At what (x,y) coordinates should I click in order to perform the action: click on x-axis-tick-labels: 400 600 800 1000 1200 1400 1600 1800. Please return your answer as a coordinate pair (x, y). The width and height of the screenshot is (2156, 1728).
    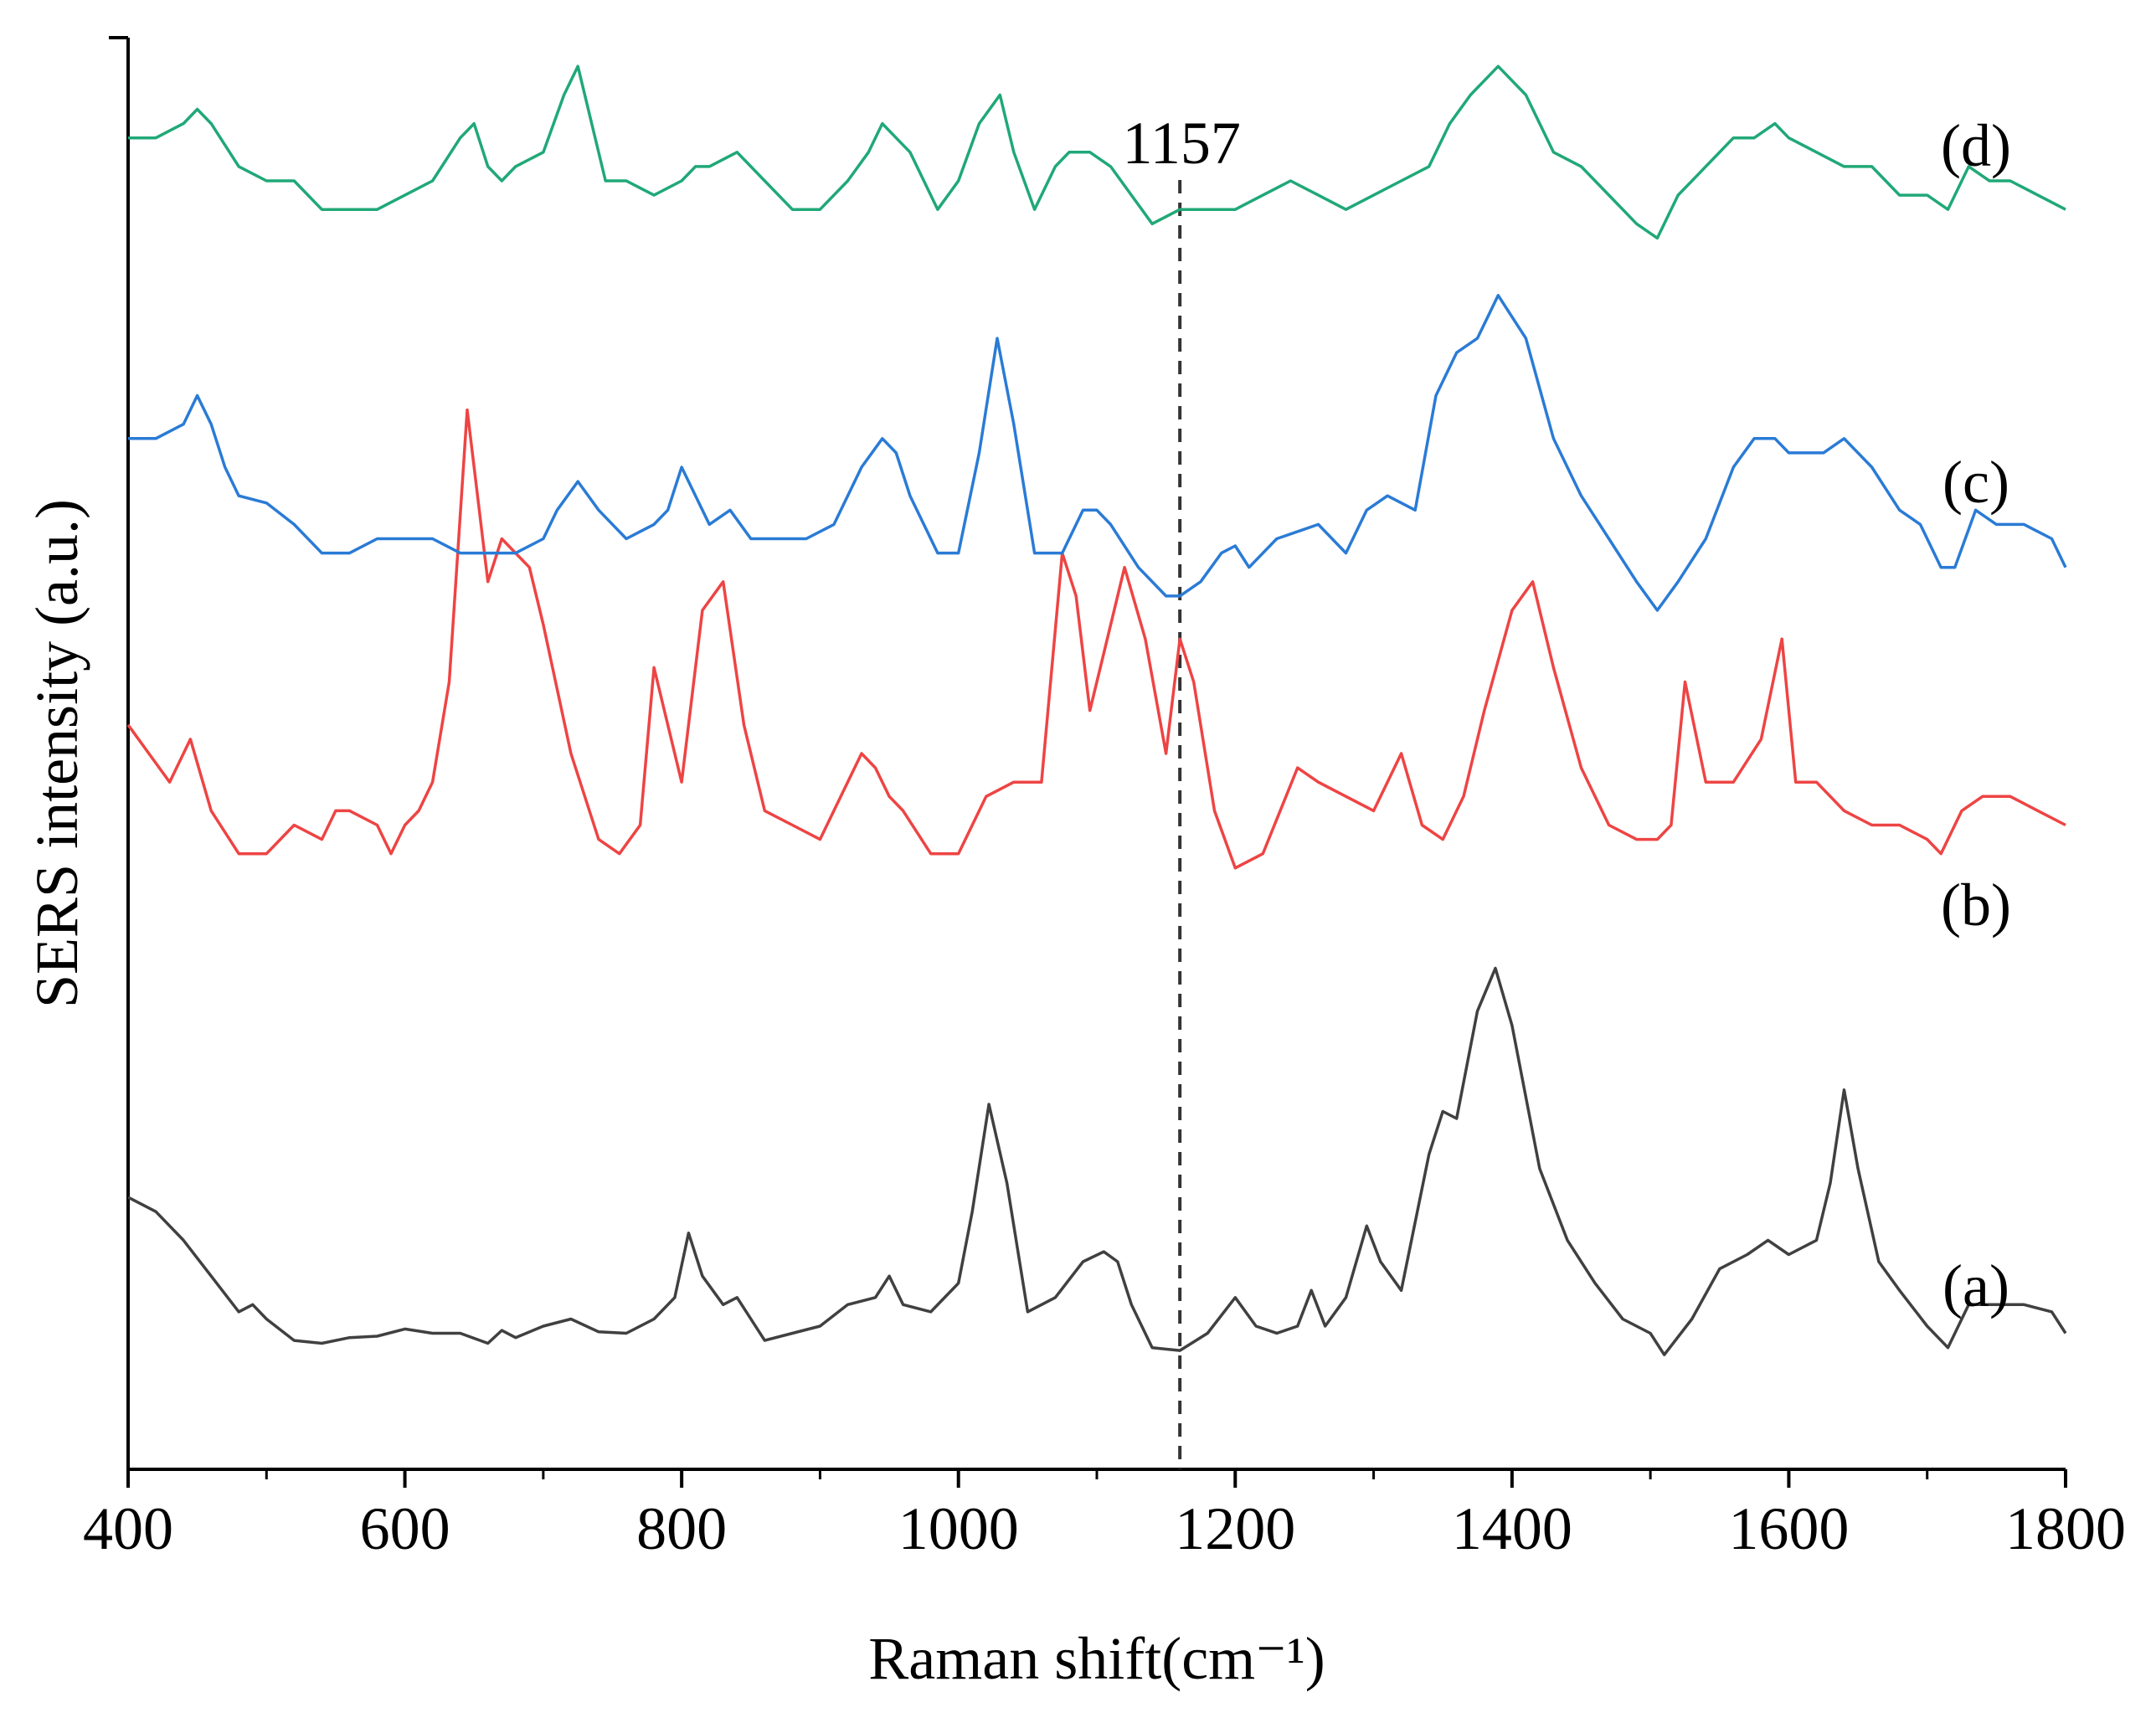
    Looking at the image, I should click on (1104, 1528).